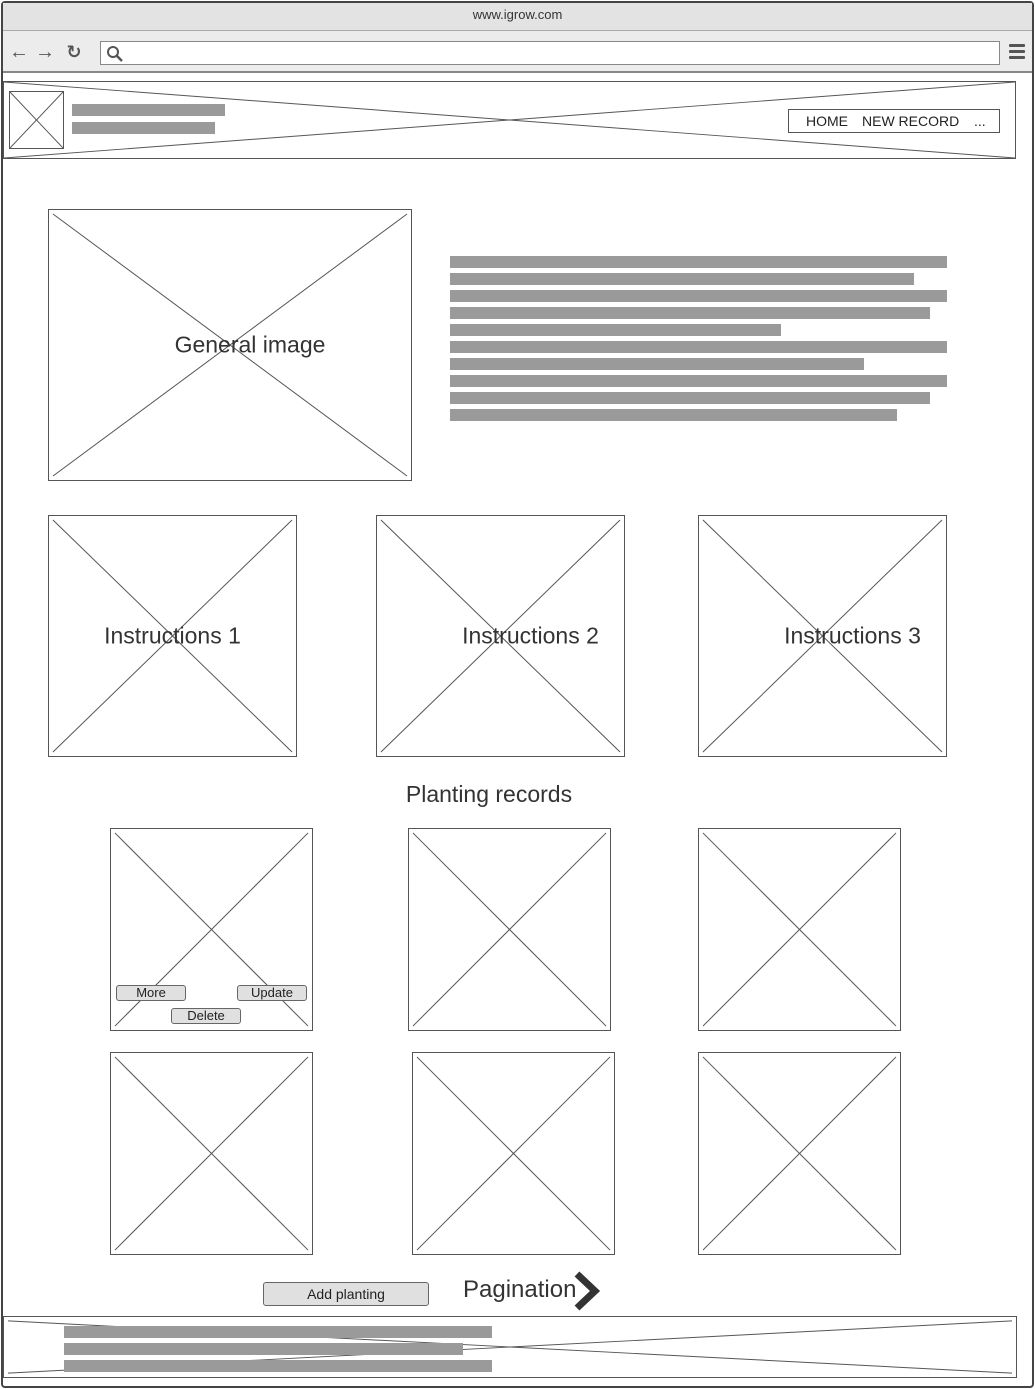 Image resolution: width=1035 pixels, height=1389 pixels. What do you see at coordinates (45, 52) in the screenshot?
I see `forward-arrow-icon: →` at bounding box center [45, 52].